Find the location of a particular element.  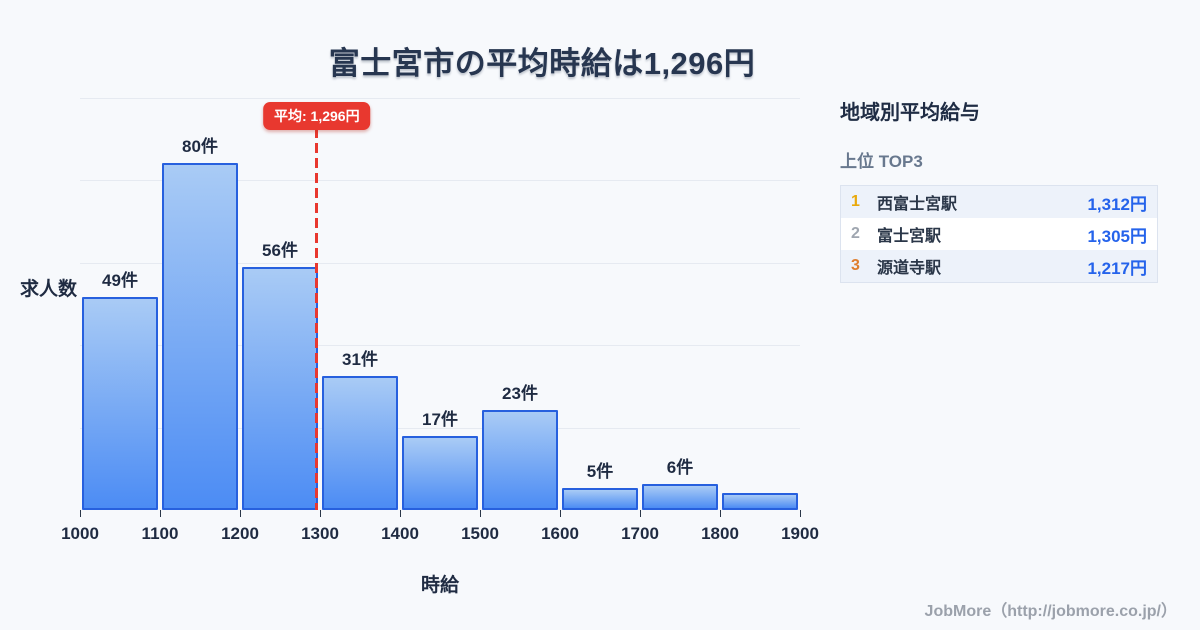

bar-value-label: 5件 is located at coordinates (600, 471).